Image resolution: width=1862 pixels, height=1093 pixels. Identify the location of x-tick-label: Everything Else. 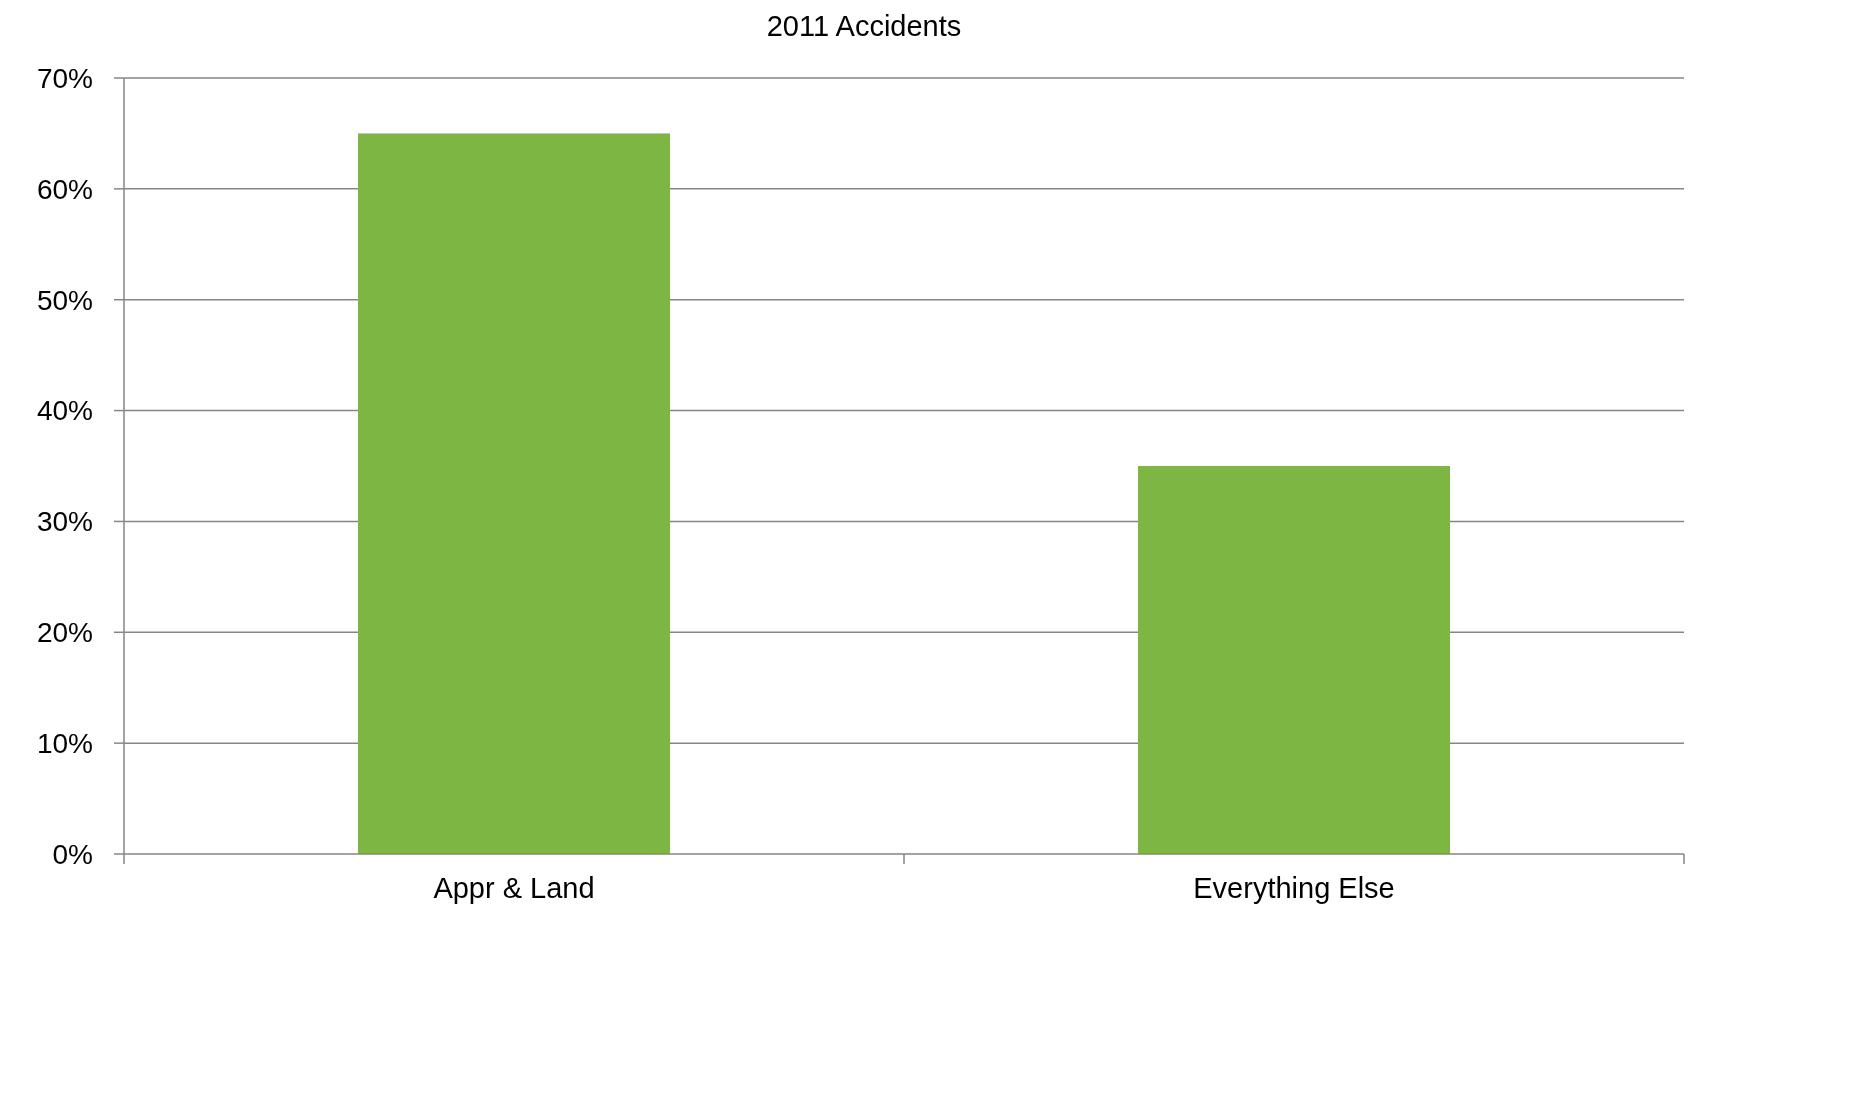
(1294, 888).